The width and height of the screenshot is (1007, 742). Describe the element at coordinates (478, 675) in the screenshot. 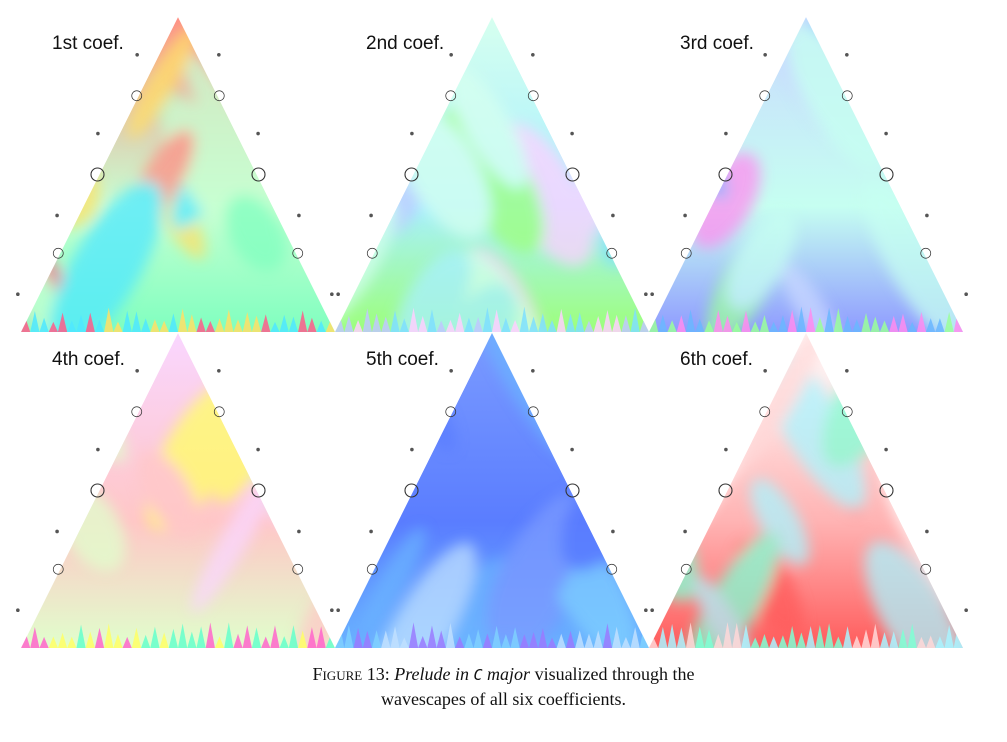

I see `piece-key: C` at that location.